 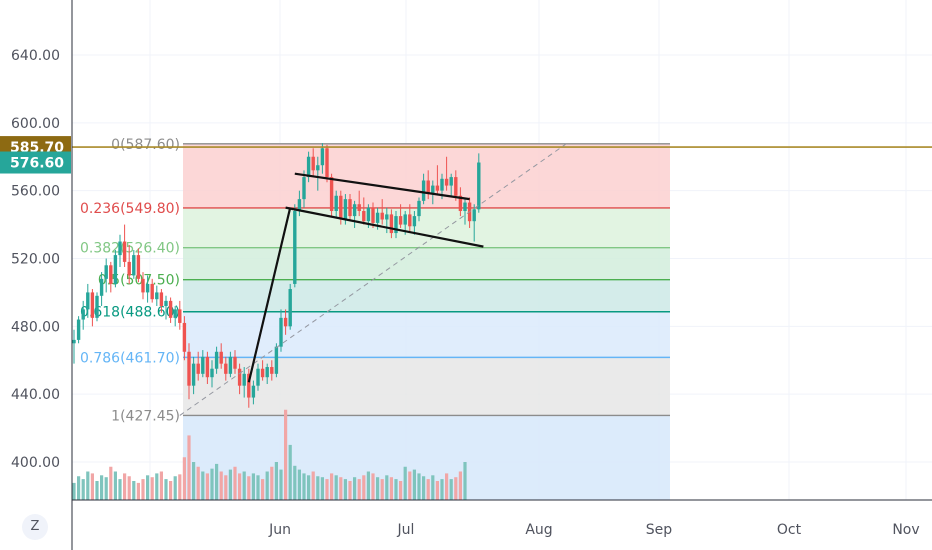 What do you see at coordinates (145, 416) in the screenshot?
I see `fib-level-label: 1(427.45)` at bounding box center [145, 416].